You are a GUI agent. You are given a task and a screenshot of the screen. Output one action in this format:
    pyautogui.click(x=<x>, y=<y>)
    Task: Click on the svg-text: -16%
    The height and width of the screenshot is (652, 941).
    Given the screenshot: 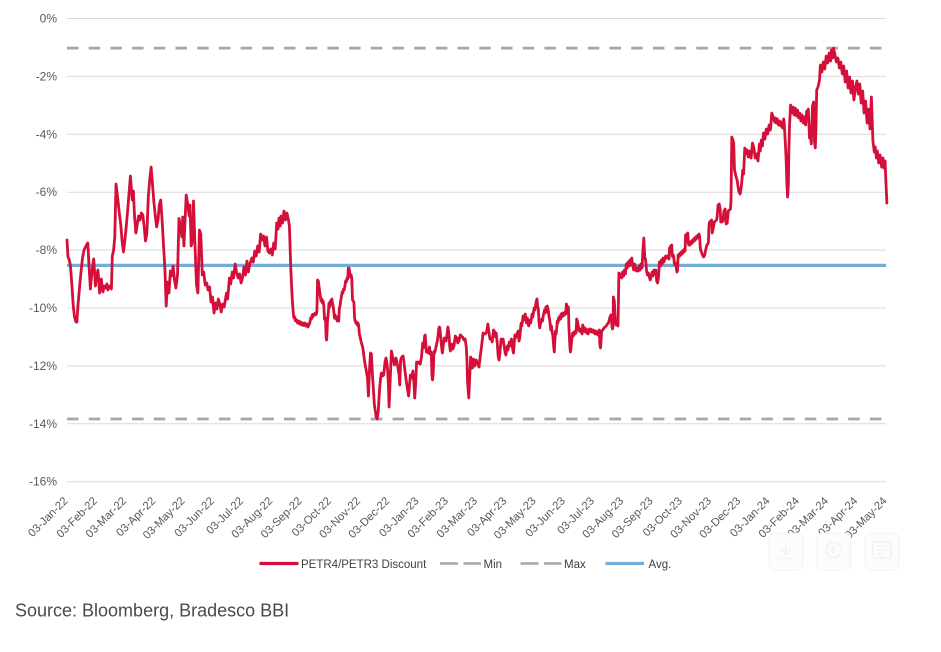 What is the action you would take?
    pyautogui.click(x=43, y=482)
    